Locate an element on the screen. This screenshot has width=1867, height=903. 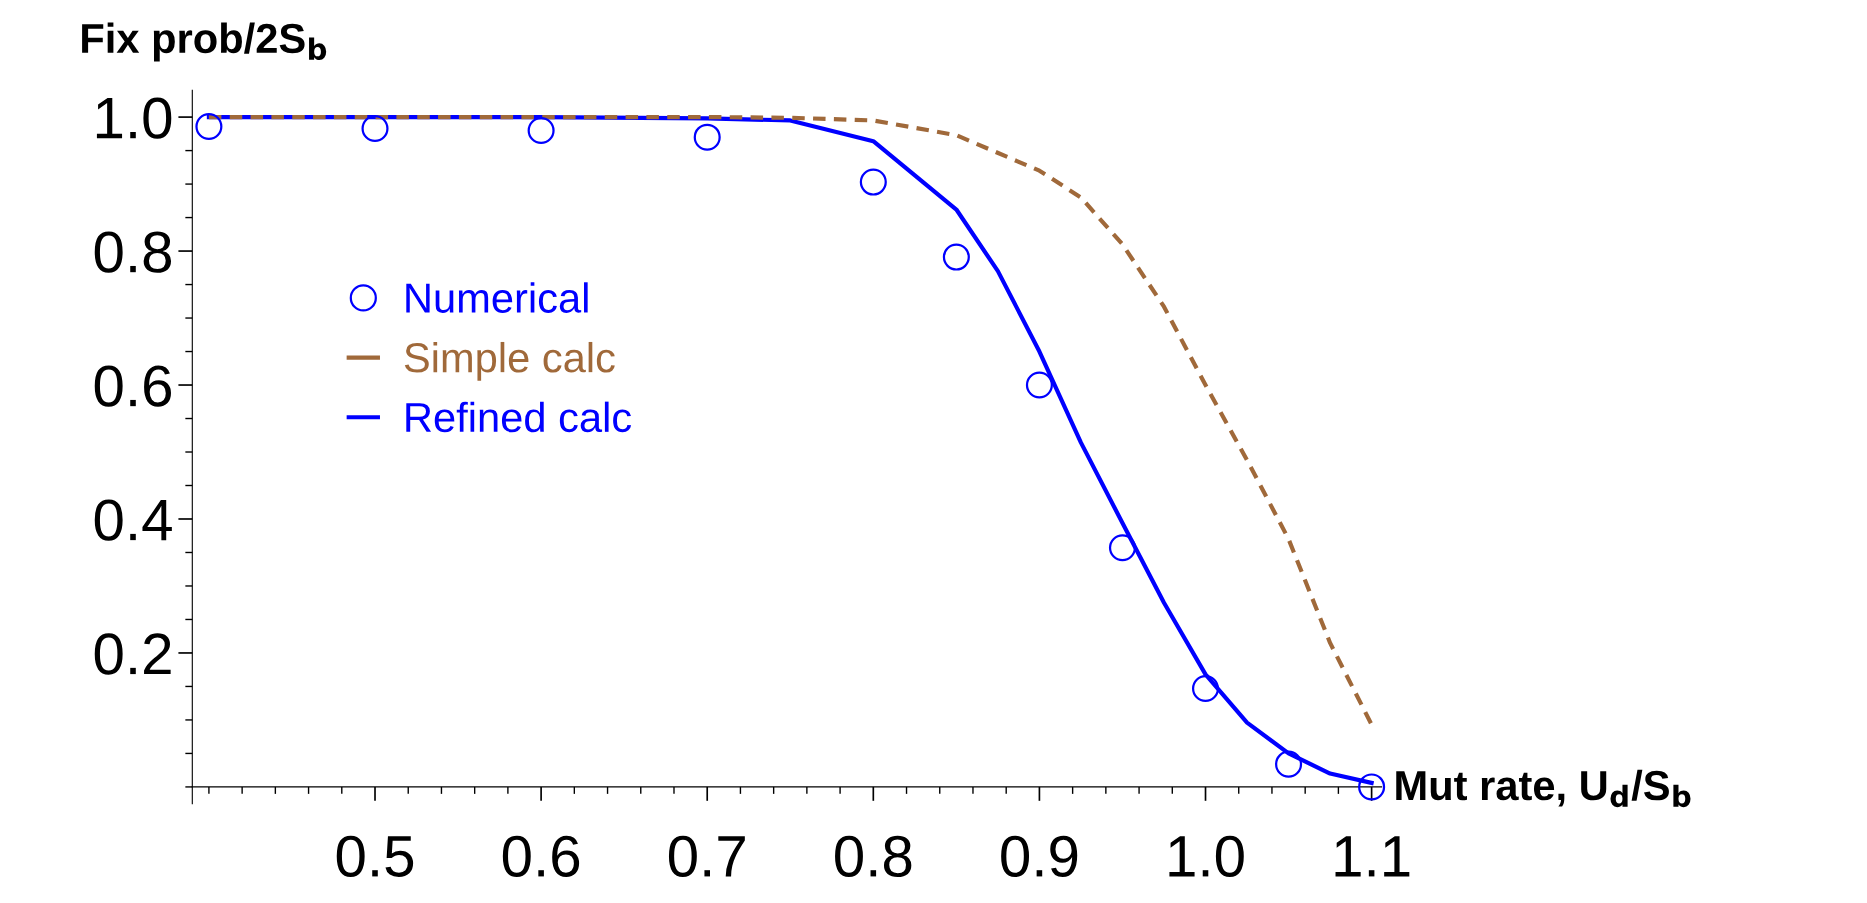
x-tick-label: 1.1 is located at coordinates (1372, 856).